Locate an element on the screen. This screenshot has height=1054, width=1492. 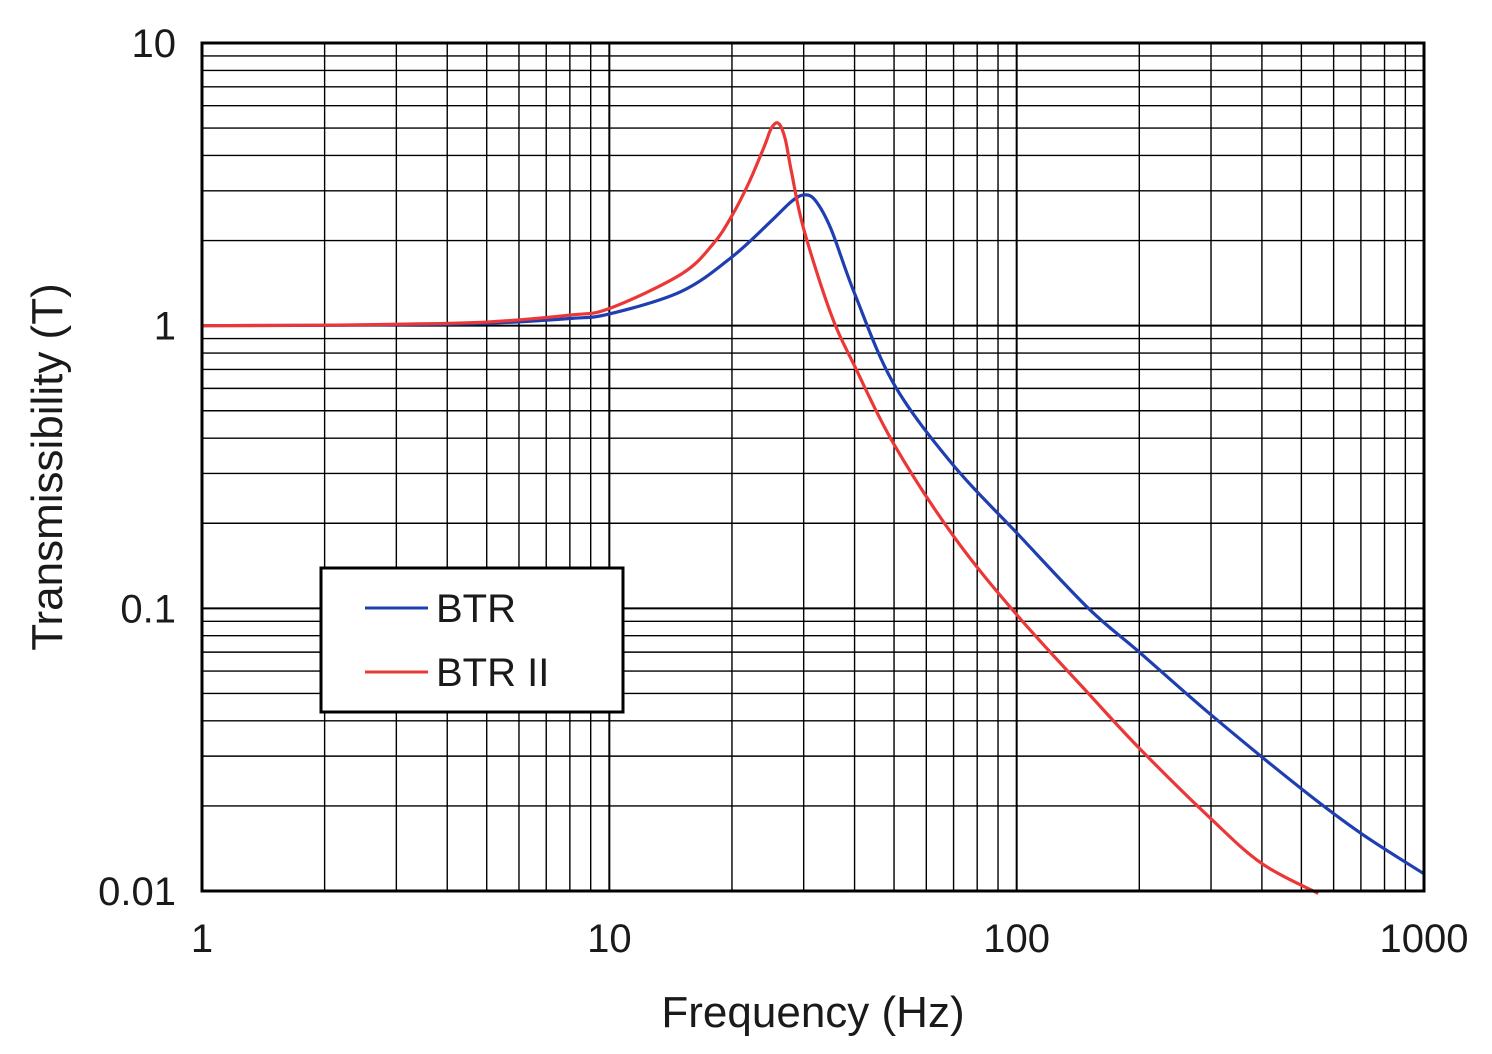
x-tick-label: 1 is located at coordinates (202, 939).